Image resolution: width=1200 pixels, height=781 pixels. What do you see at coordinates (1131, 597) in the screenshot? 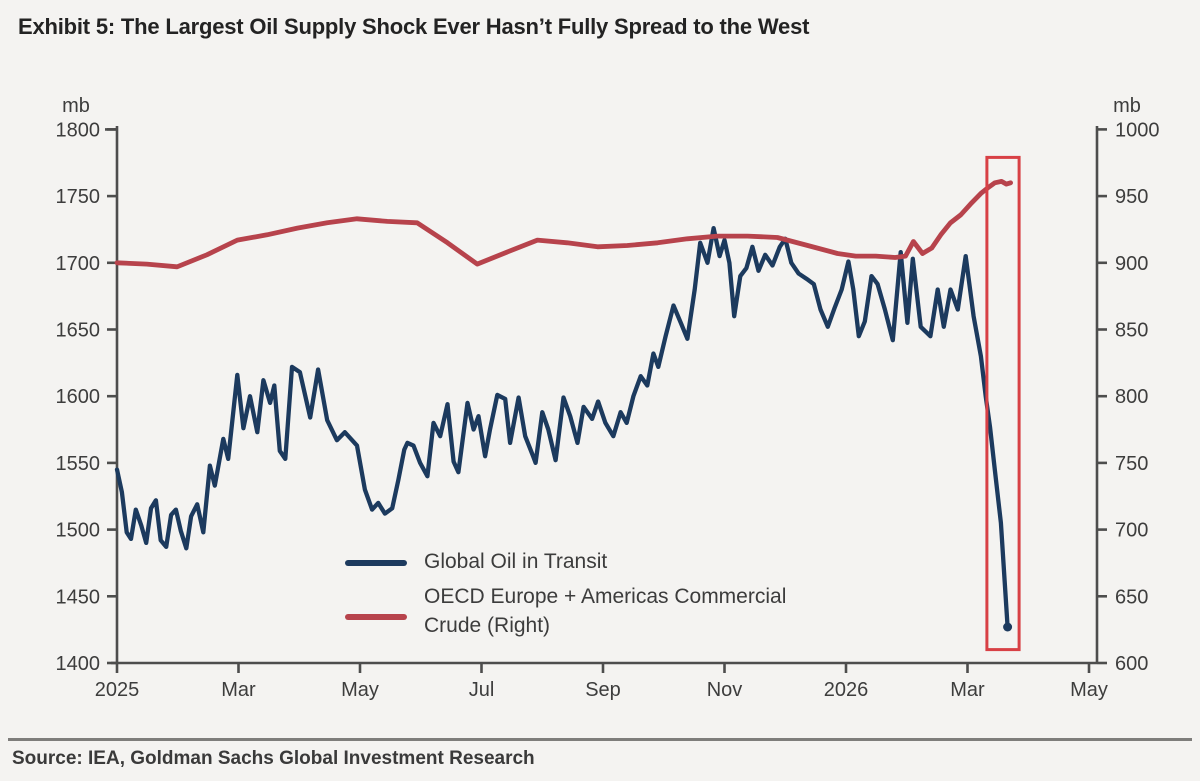
I see `right-axis-tick-label: 650` at bounding box center [1131, 597].